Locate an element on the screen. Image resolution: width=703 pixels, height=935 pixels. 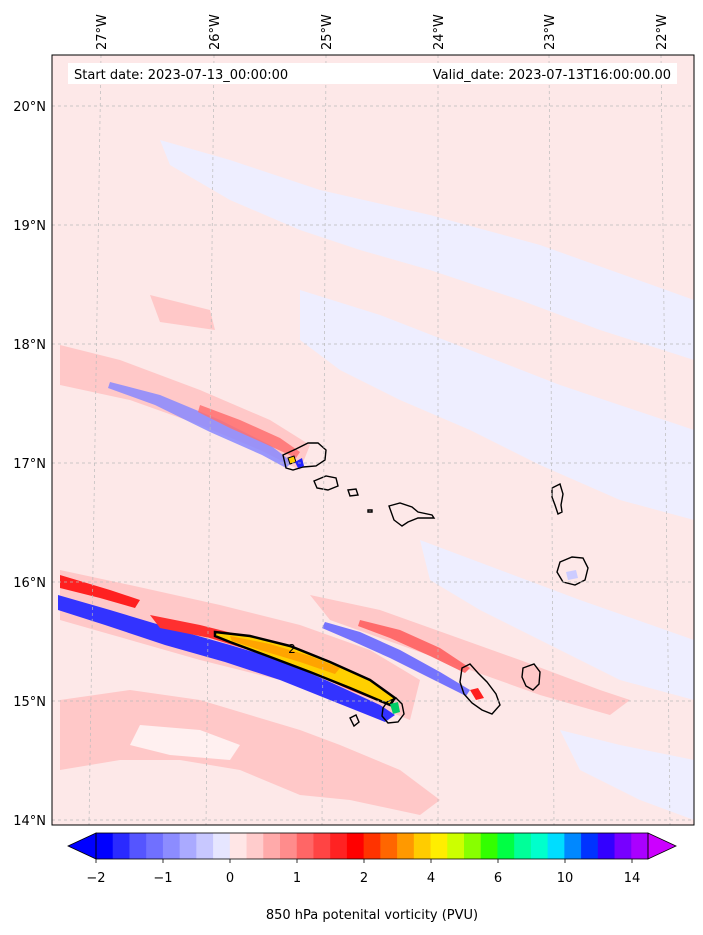
pink-band-south-east is located at coordinates (470, 655).